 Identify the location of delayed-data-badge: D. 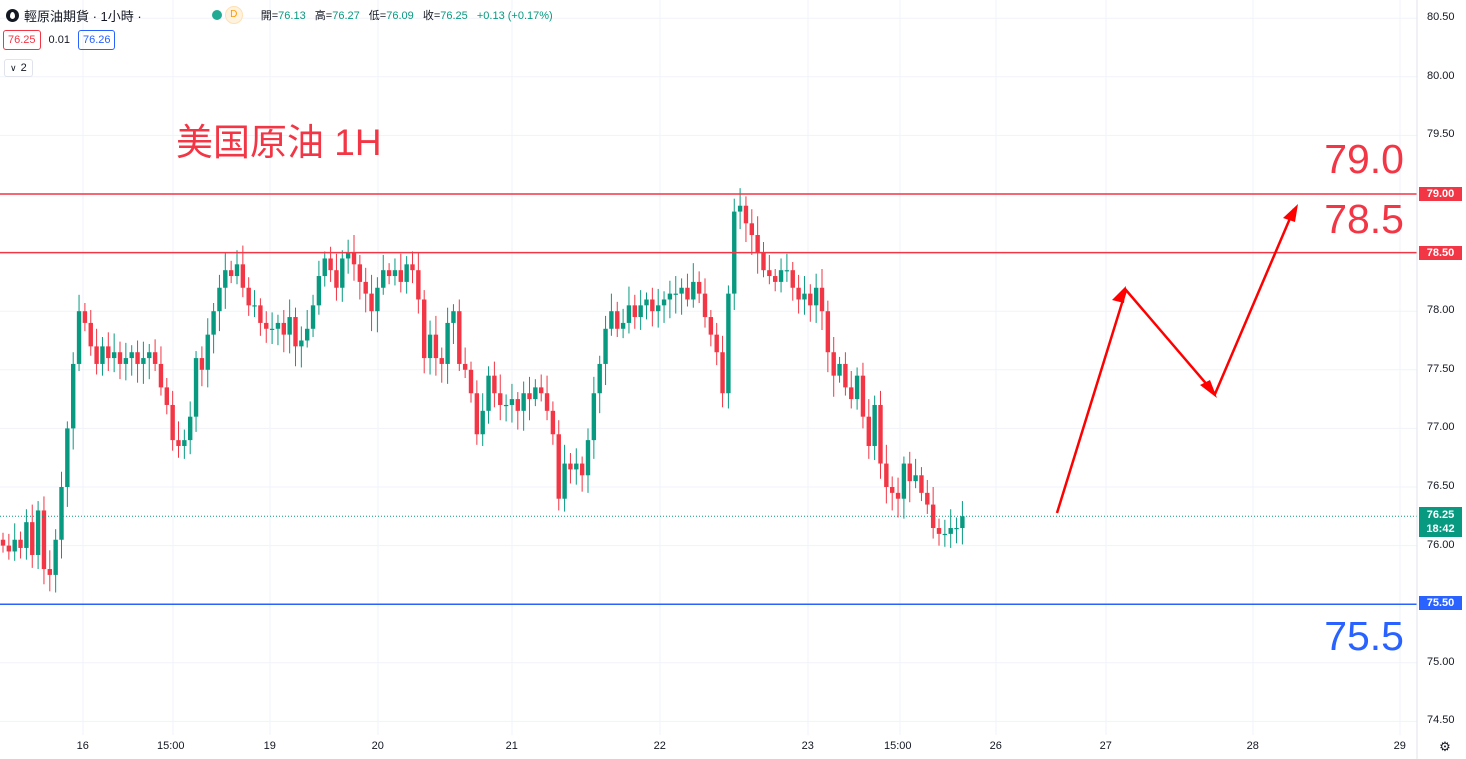
(233, 15).